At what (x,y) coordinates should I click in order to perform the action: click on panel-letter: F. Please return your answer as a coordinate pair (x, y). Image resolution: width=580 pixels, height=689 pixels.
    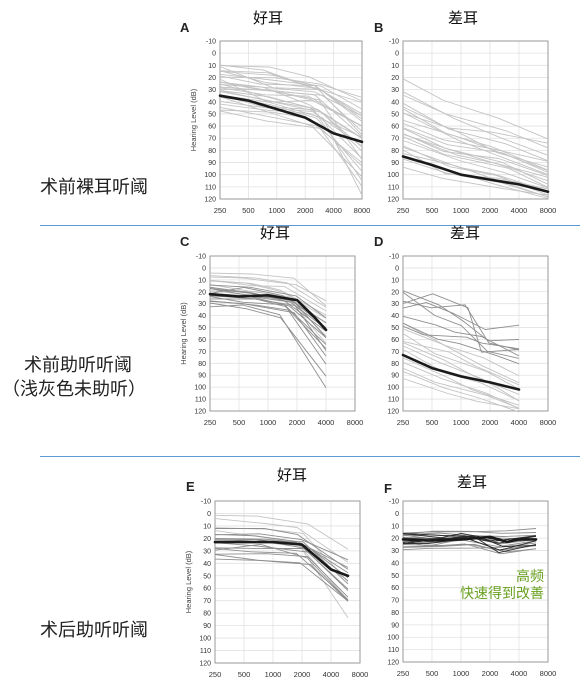
    Looking at the image, I should click on (388, 488).